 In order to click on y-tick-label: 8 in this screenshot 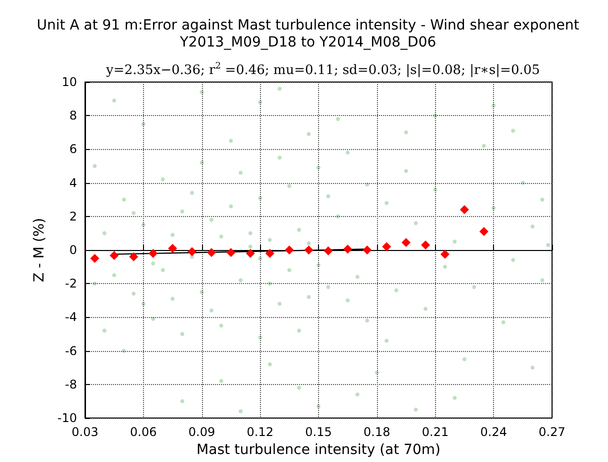, I will do `click(73, 115)`.